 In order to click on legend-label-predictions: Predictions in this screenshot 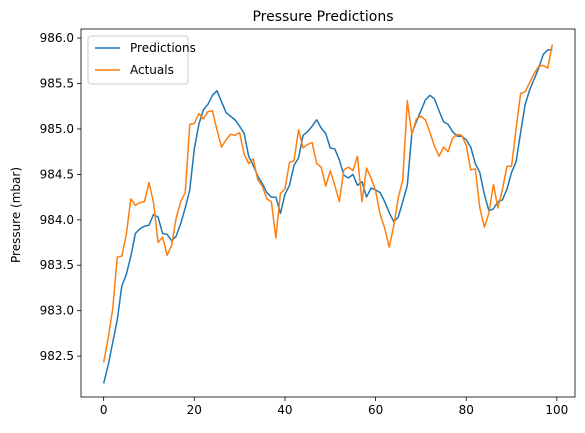, I will do `click(163, 48)`.